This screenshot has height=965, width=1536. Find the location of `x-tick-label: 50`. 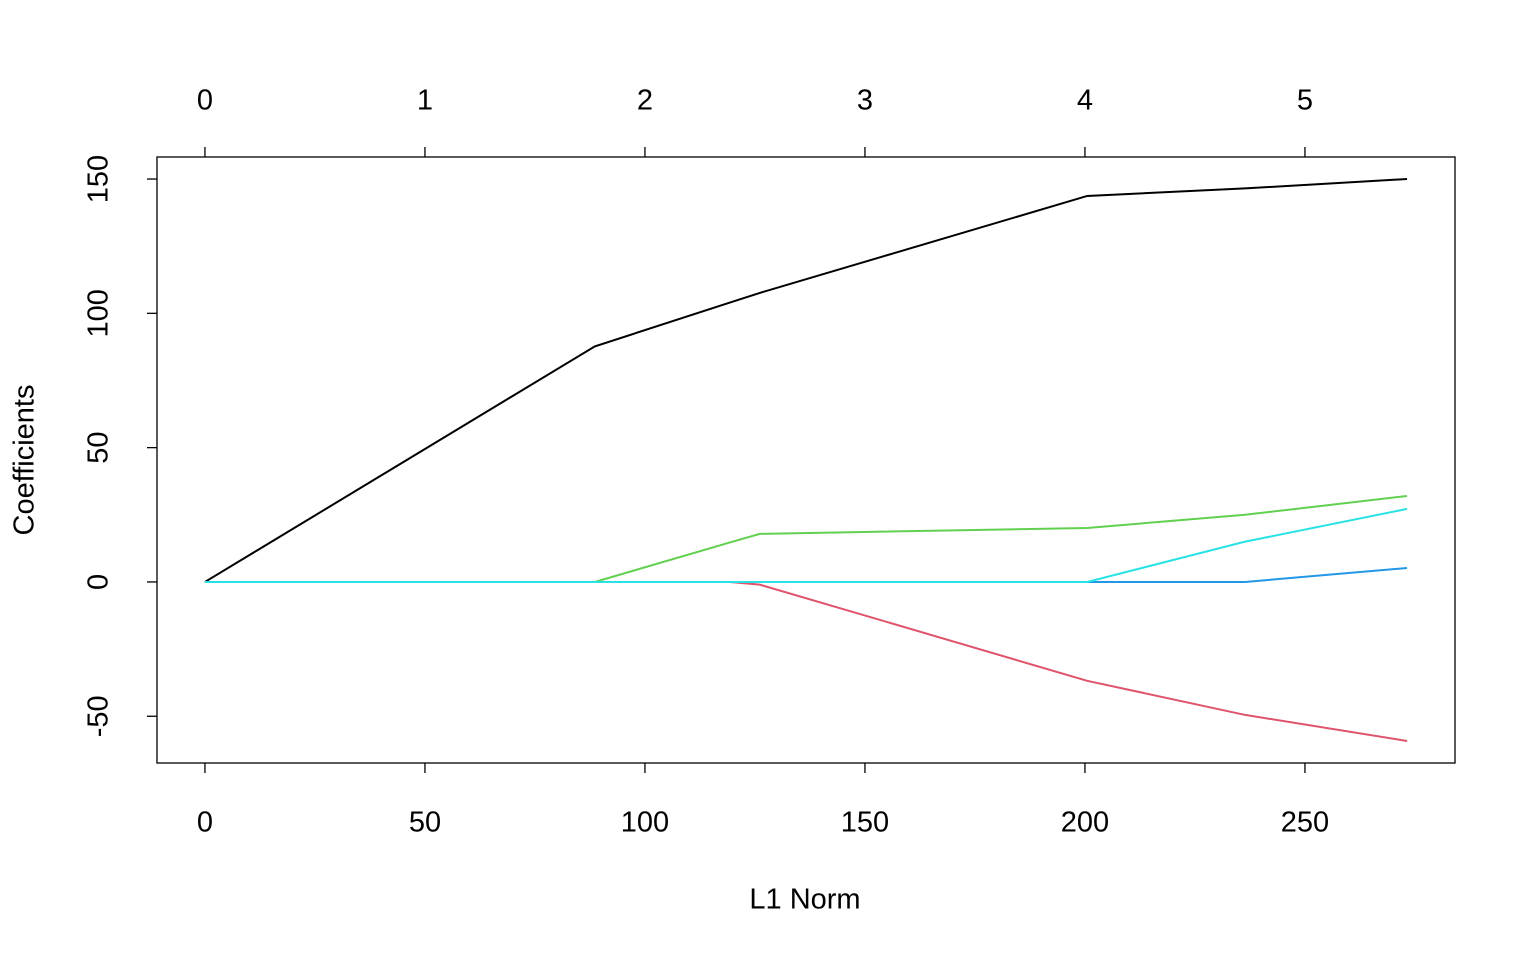

x-tick-label: 50 is located at coordinates (425, 823).